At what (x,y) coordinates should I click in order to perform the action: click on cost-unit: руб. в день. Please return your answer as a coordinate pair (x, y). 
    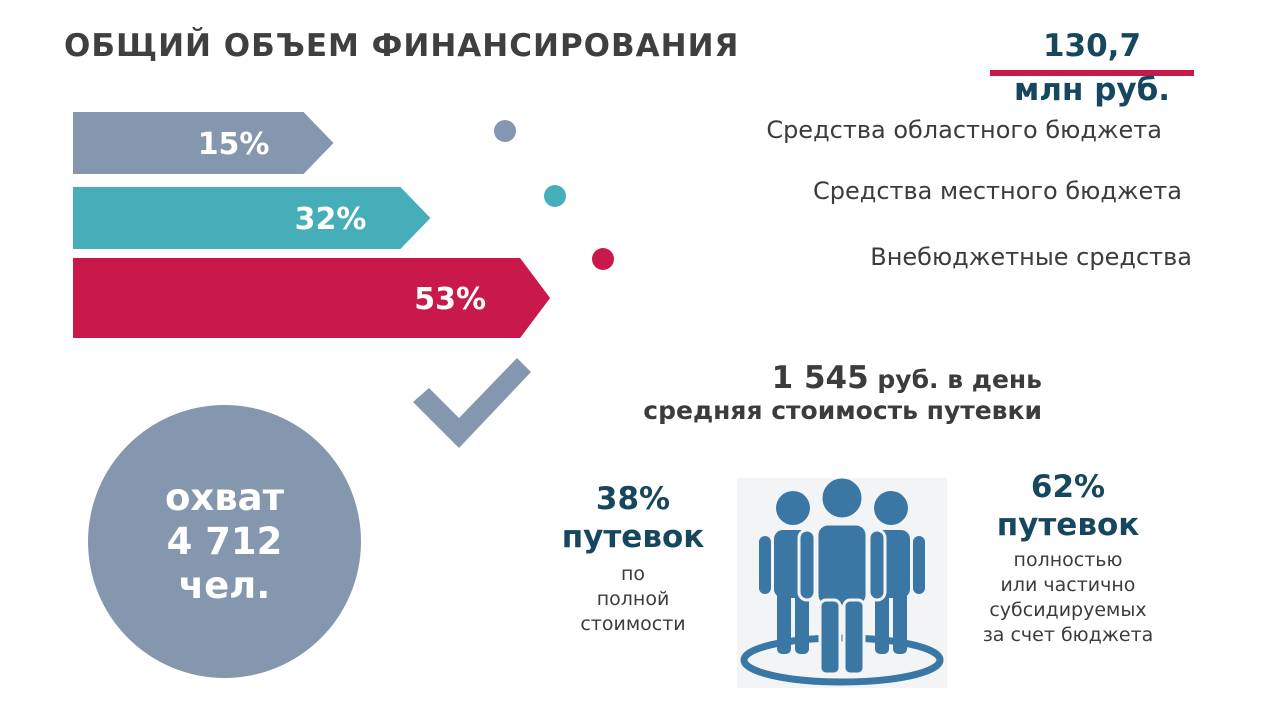
    Looking at the image, I should click on (959, 379).